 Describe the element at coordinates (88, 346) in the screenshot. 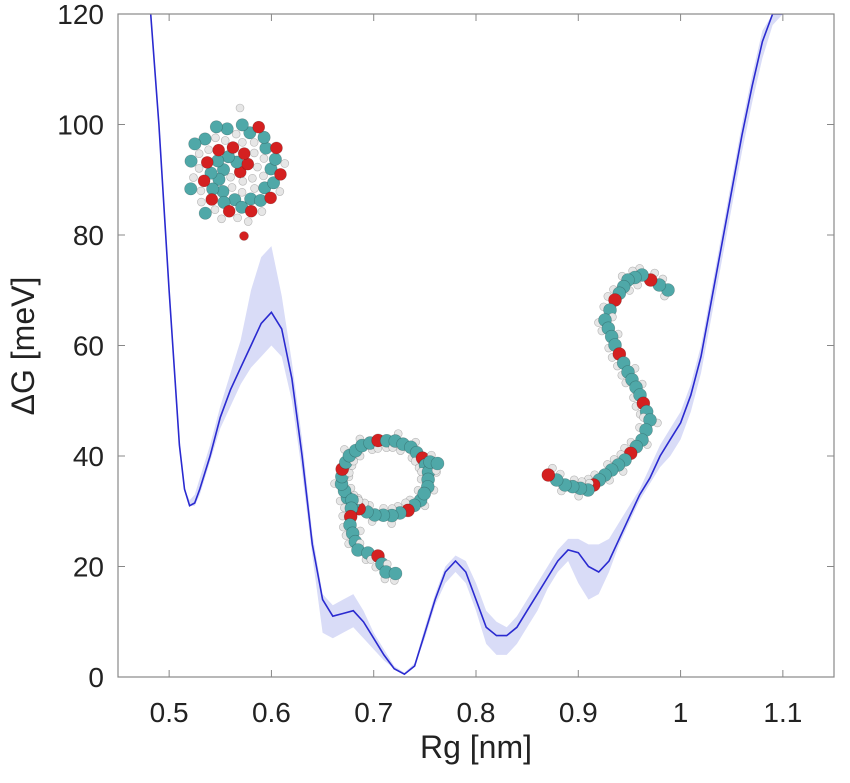

I see `y-tick-label: 60` at that location.